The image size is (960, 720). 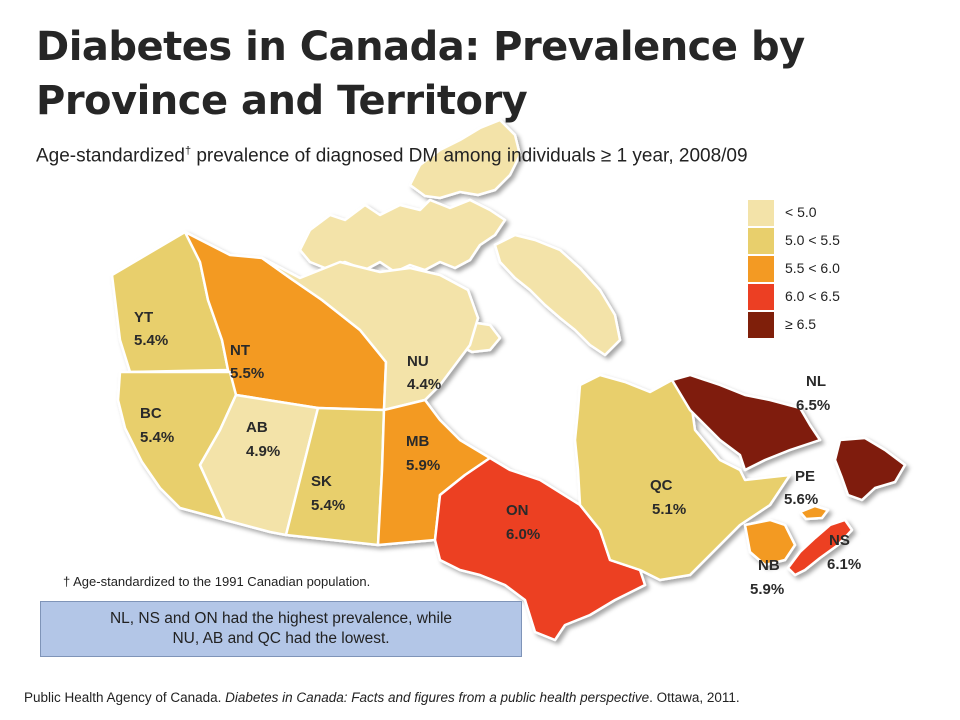 What do you see at coordinates (805, 476) in the screenshot?
I see `label-pe-code: PE` at bounding box center [805, 476].